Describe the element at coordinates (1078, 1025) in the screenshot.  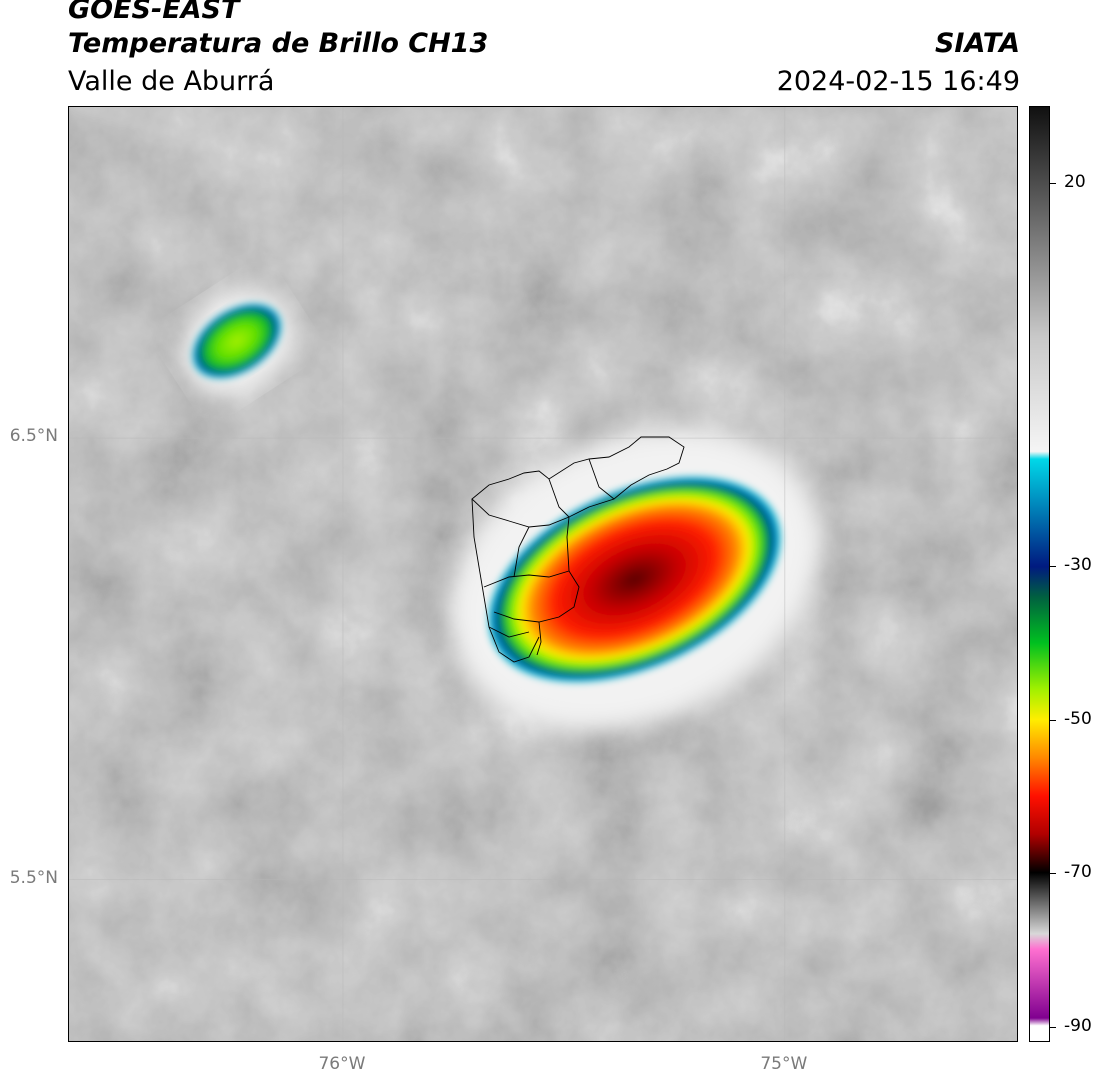
I see `colorbar-tick-label: -90` at that location.